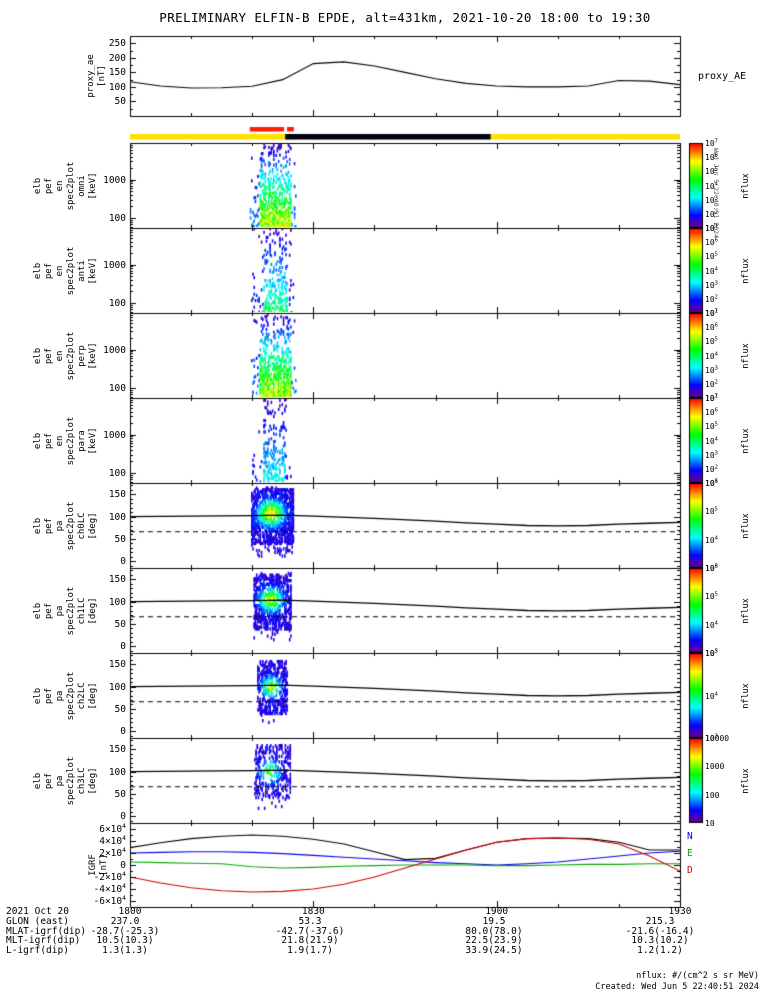 Image resolution: width=775 pixels, height=1000 pixels. What do you see at coordinates (745, 185) in the screenshot?
I see `colorbar-en_spec2plot_omni-unit-label: nflux` at bounding box center [745, 185].